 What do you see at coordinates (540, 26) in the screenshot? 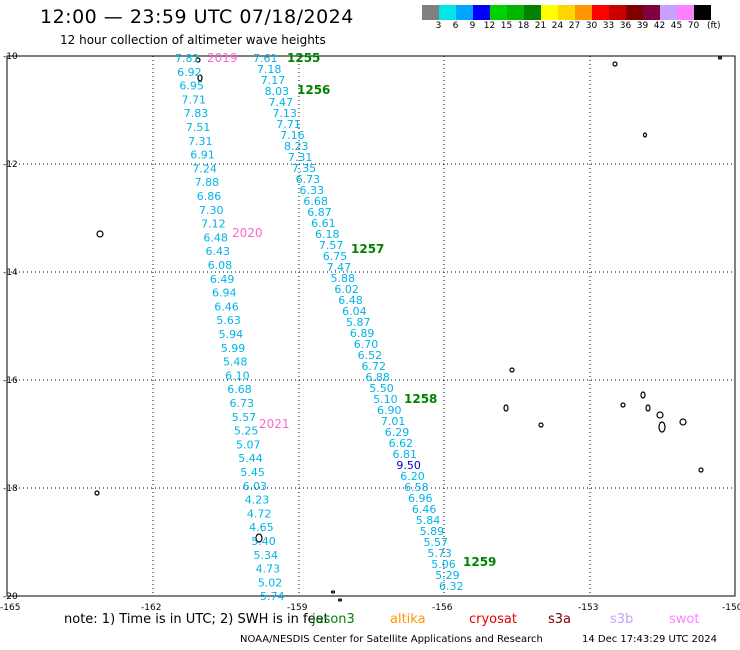
I see `colorbar-label: 21` at bounding box center [540, 26].